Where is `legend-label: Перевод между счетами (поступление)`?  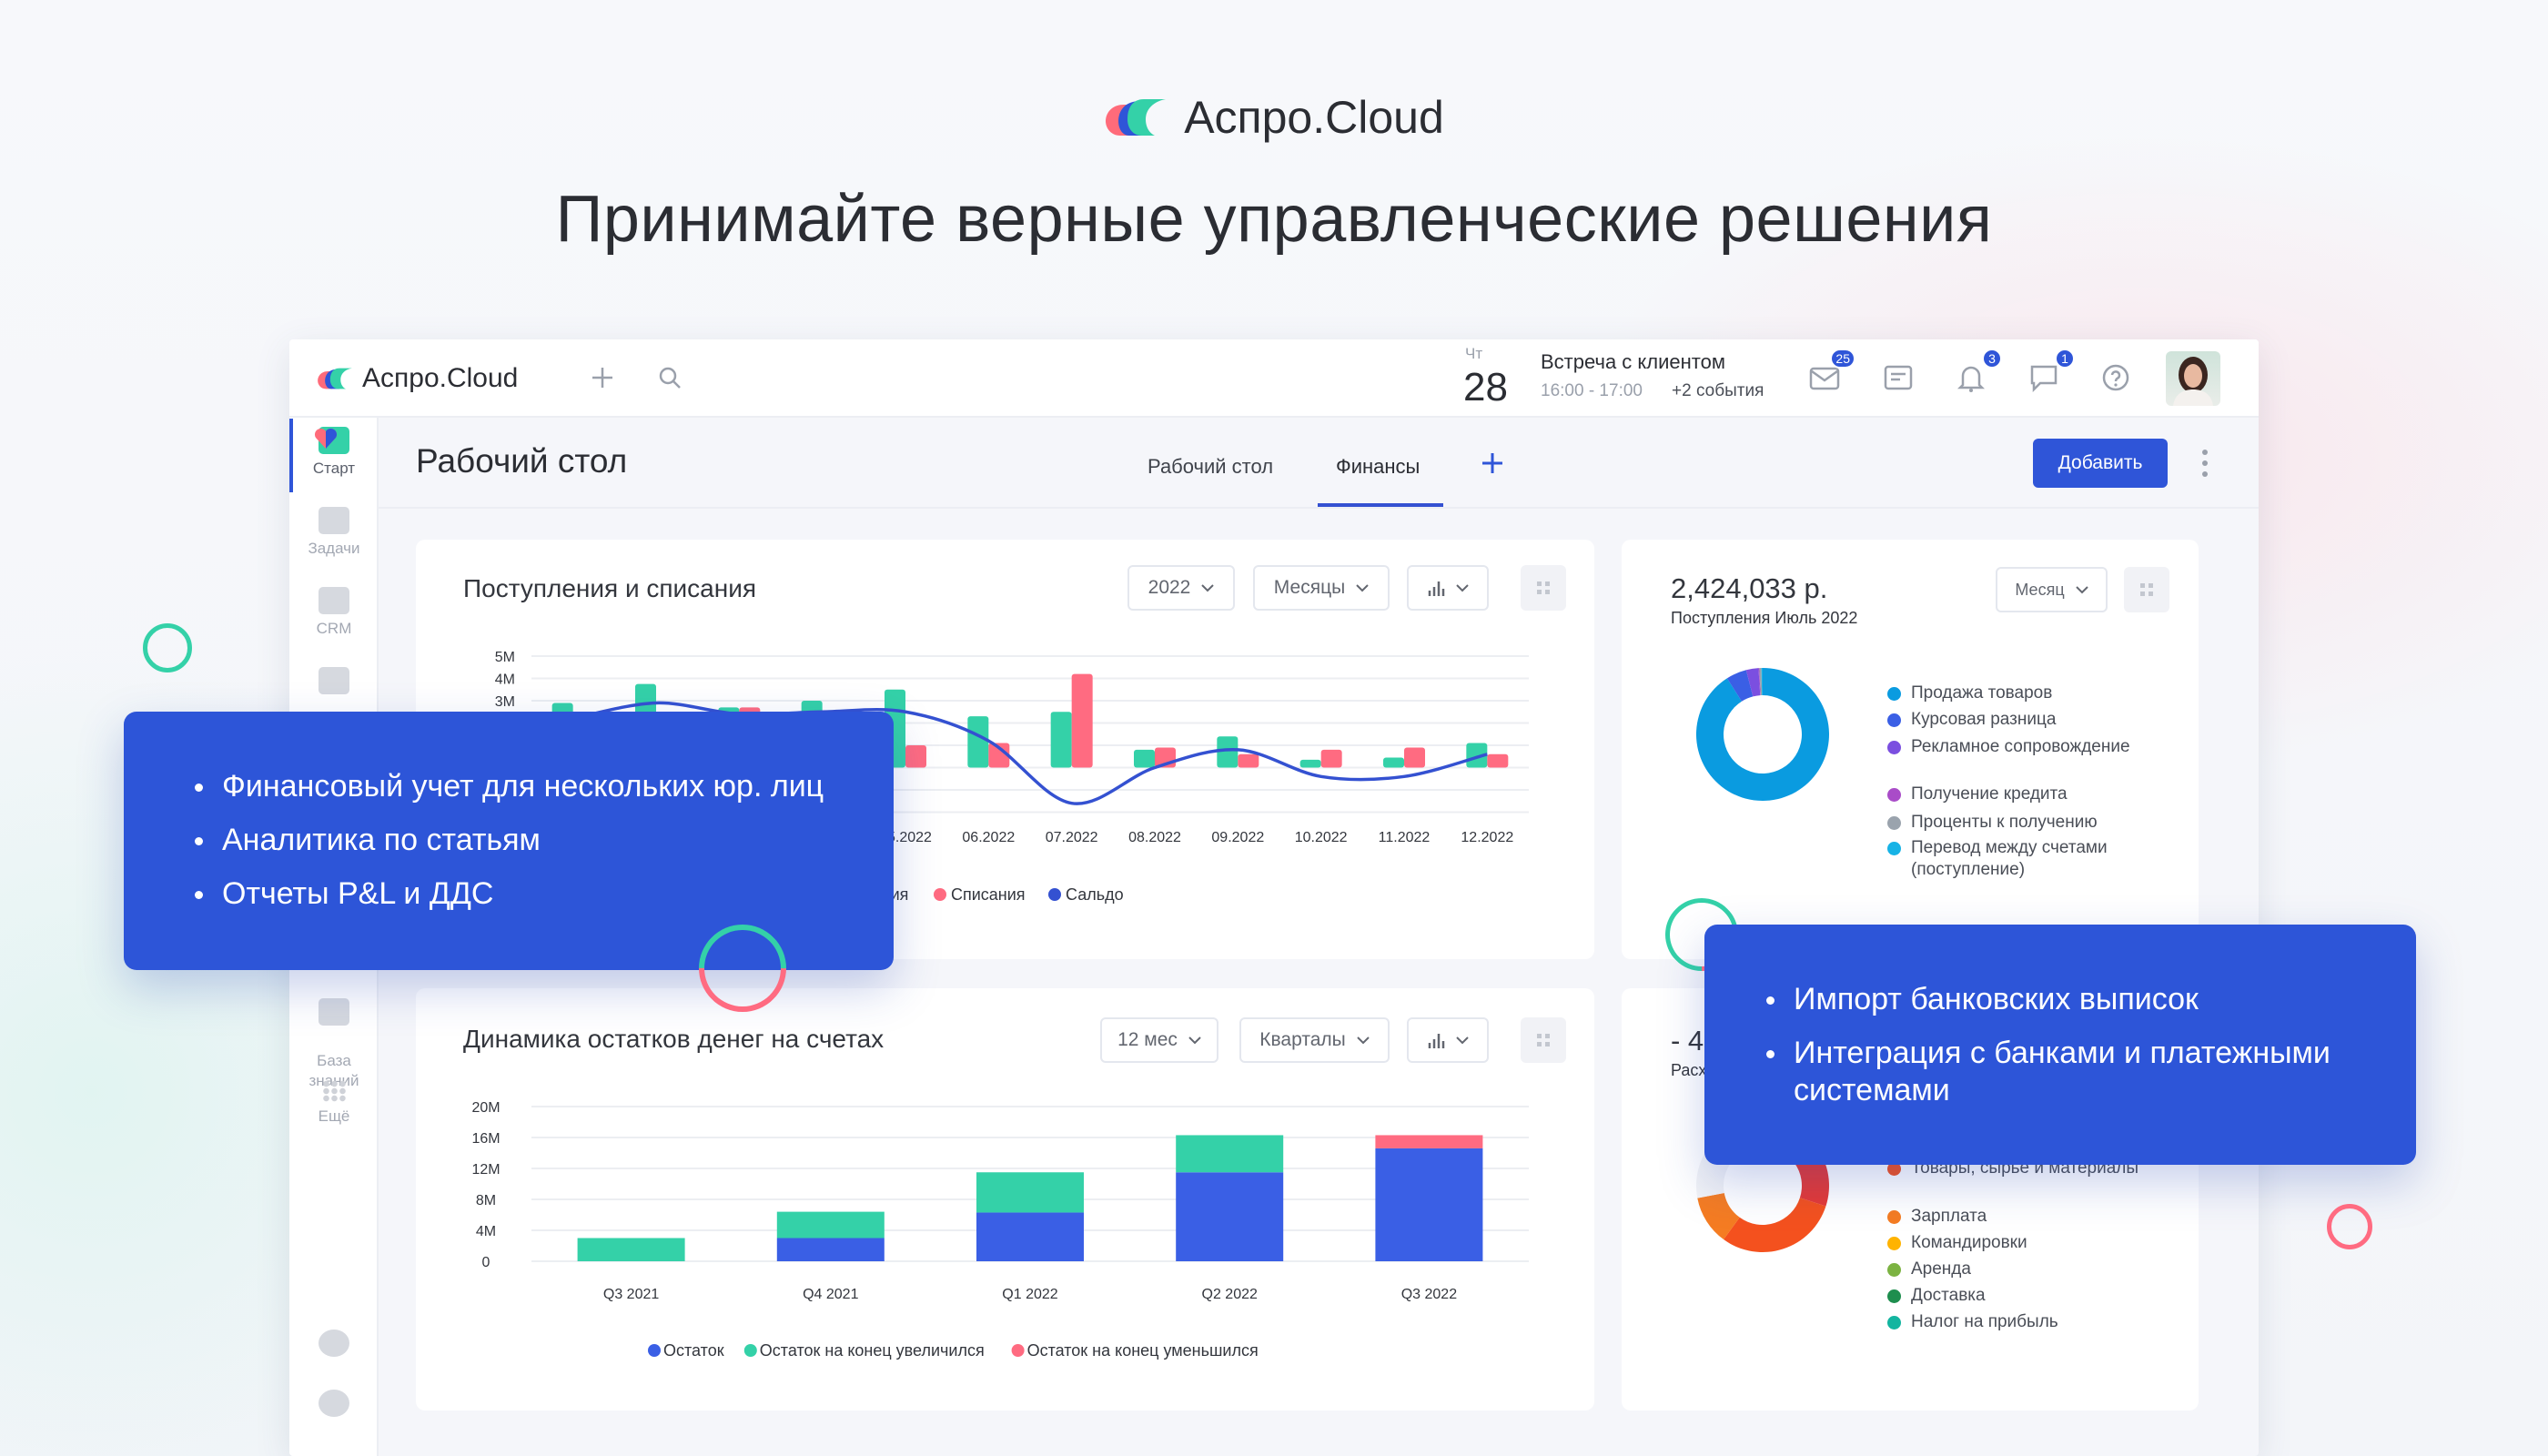 legend-label: Перевод между счетами (поступление) is located at coordinates (2010, 859).